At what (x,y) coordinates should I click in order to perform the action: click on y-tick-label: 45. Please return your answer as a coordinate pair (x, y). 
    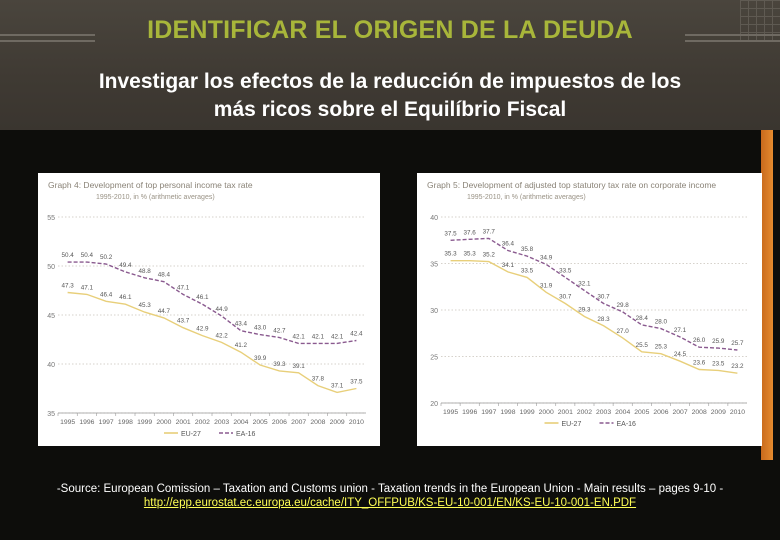
    Looking at the image, I should click on (51, 316).